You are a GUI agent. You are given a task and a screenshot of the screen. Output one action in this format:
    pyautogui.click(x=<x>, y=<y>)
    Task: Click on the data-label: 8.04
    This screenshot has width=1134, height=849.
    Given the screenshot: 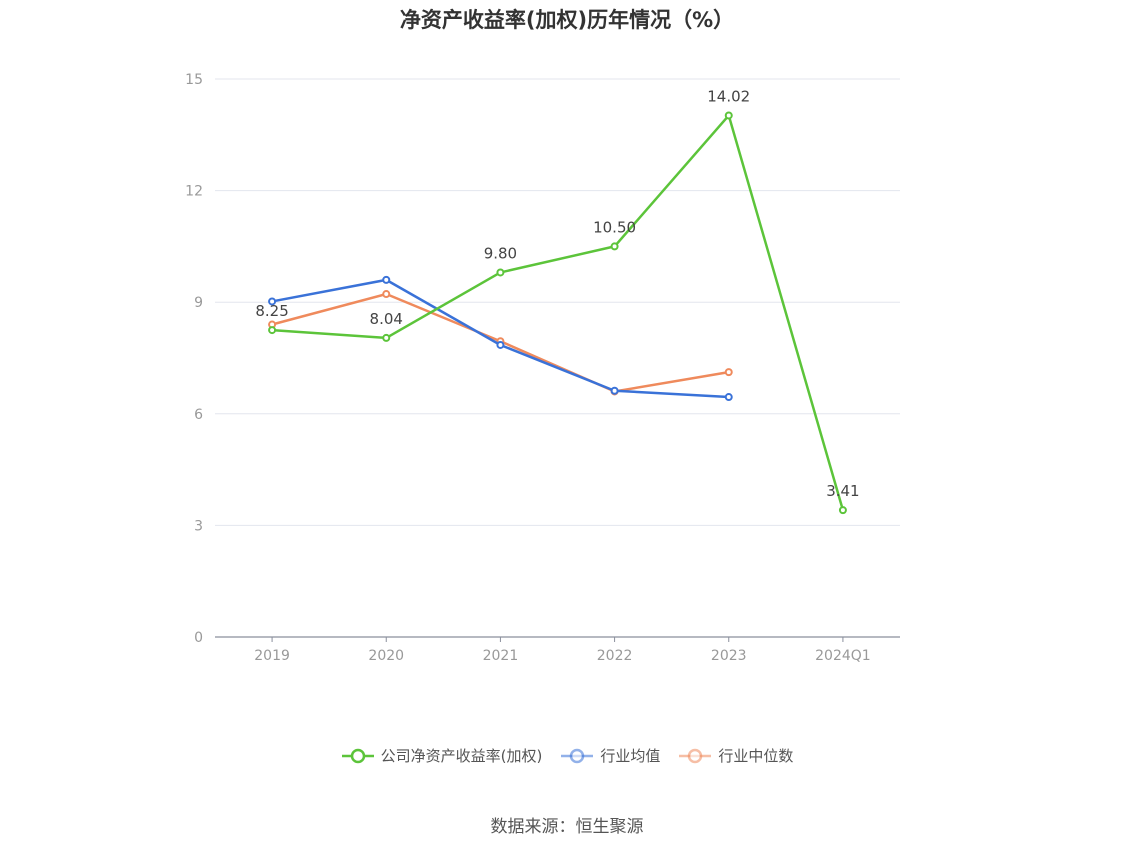 What is the action you would take?
    pyautogui.click(x=386, y=319)
    